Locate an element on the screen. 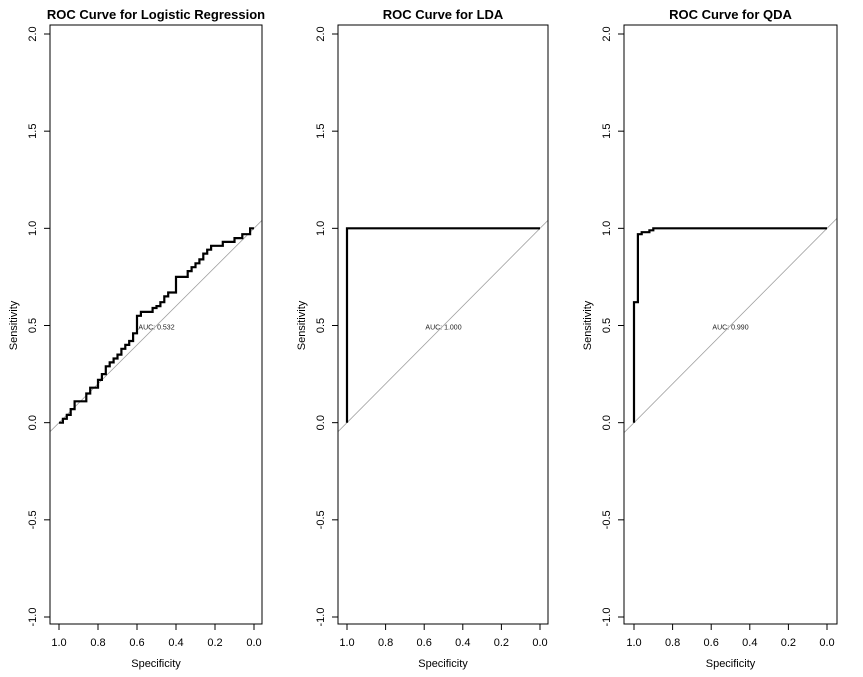  auc-annotation: AUC: 0.990 is located at coordinates (730, 327).